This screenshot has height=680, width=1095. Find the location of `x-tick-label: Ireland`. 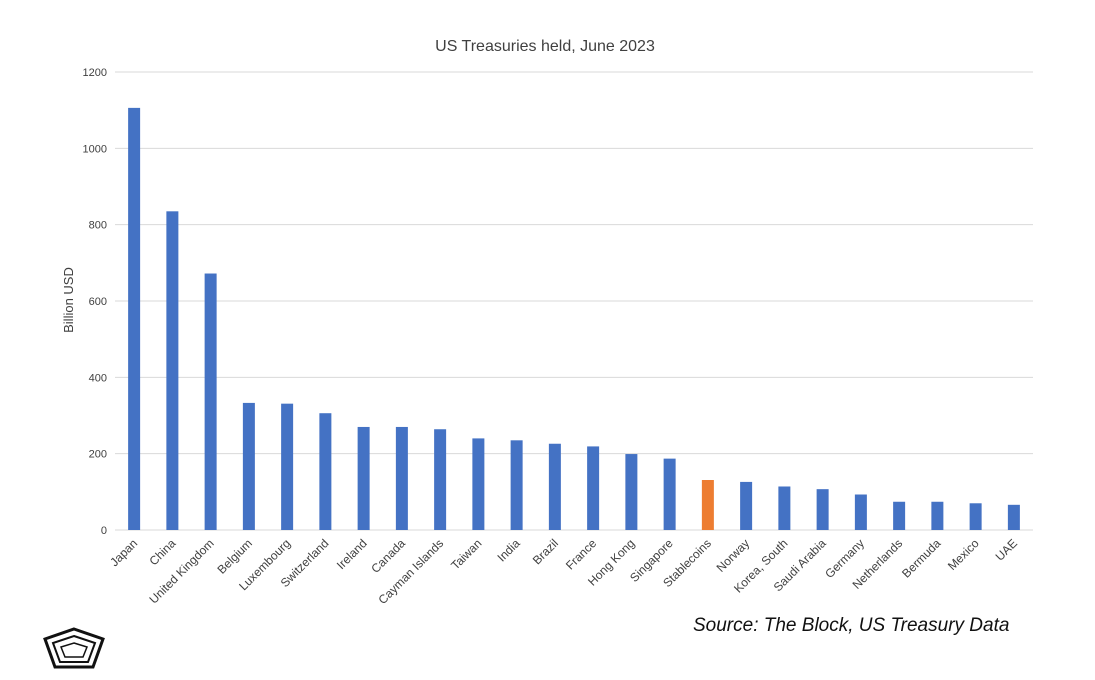

x-tick-label: Ireland is located at coordinates (352, 554).